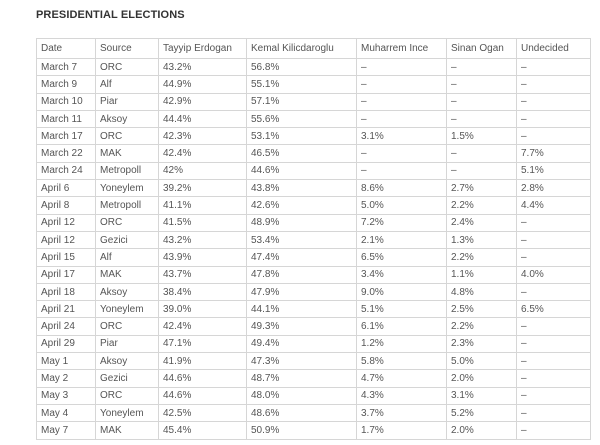  Describe the element at coordinates (202, 188) in the screenshot. I see `table-cell: 39.2%` at that location.